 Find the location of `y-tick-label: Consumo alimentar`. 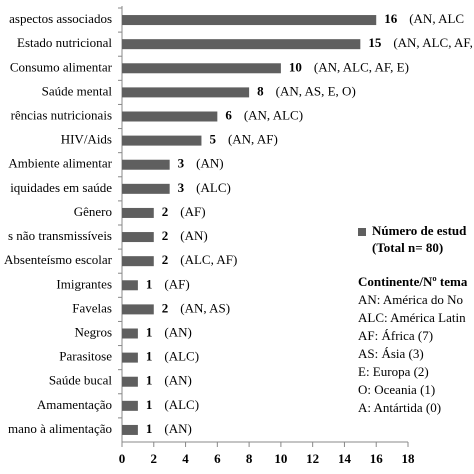

y-tick-label: Consumo alimentar is located at coordinates (61, 66).